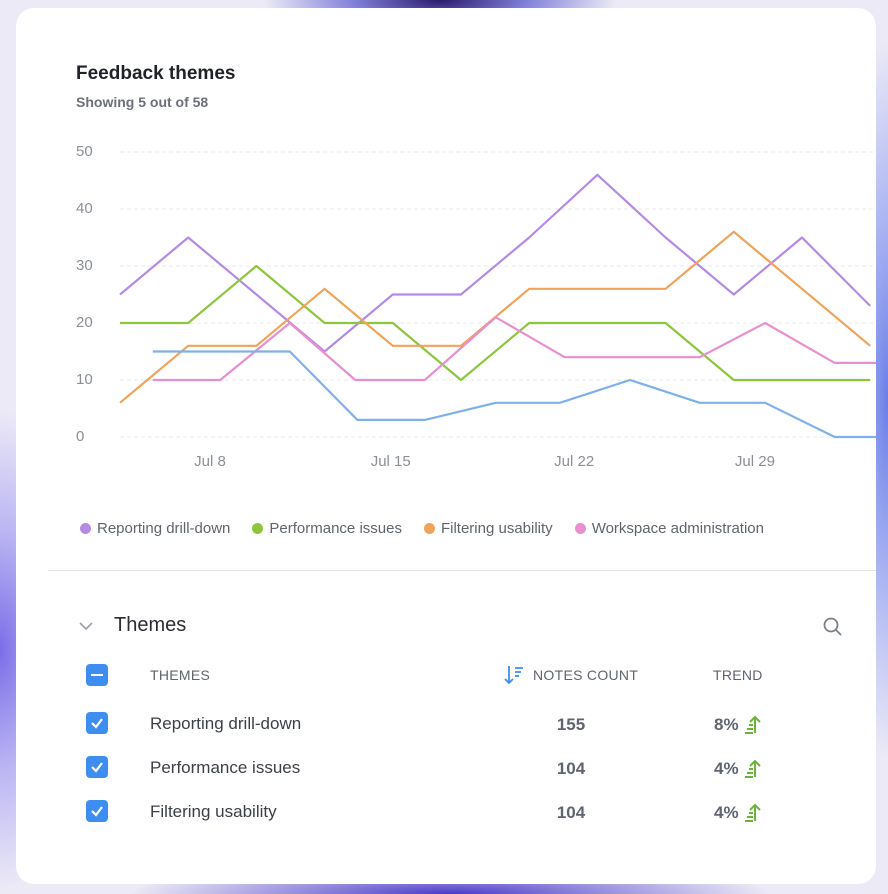 The height and width of the screenshot is (894, 888). I want to click on trend-value: 8%, so click(726, 724).